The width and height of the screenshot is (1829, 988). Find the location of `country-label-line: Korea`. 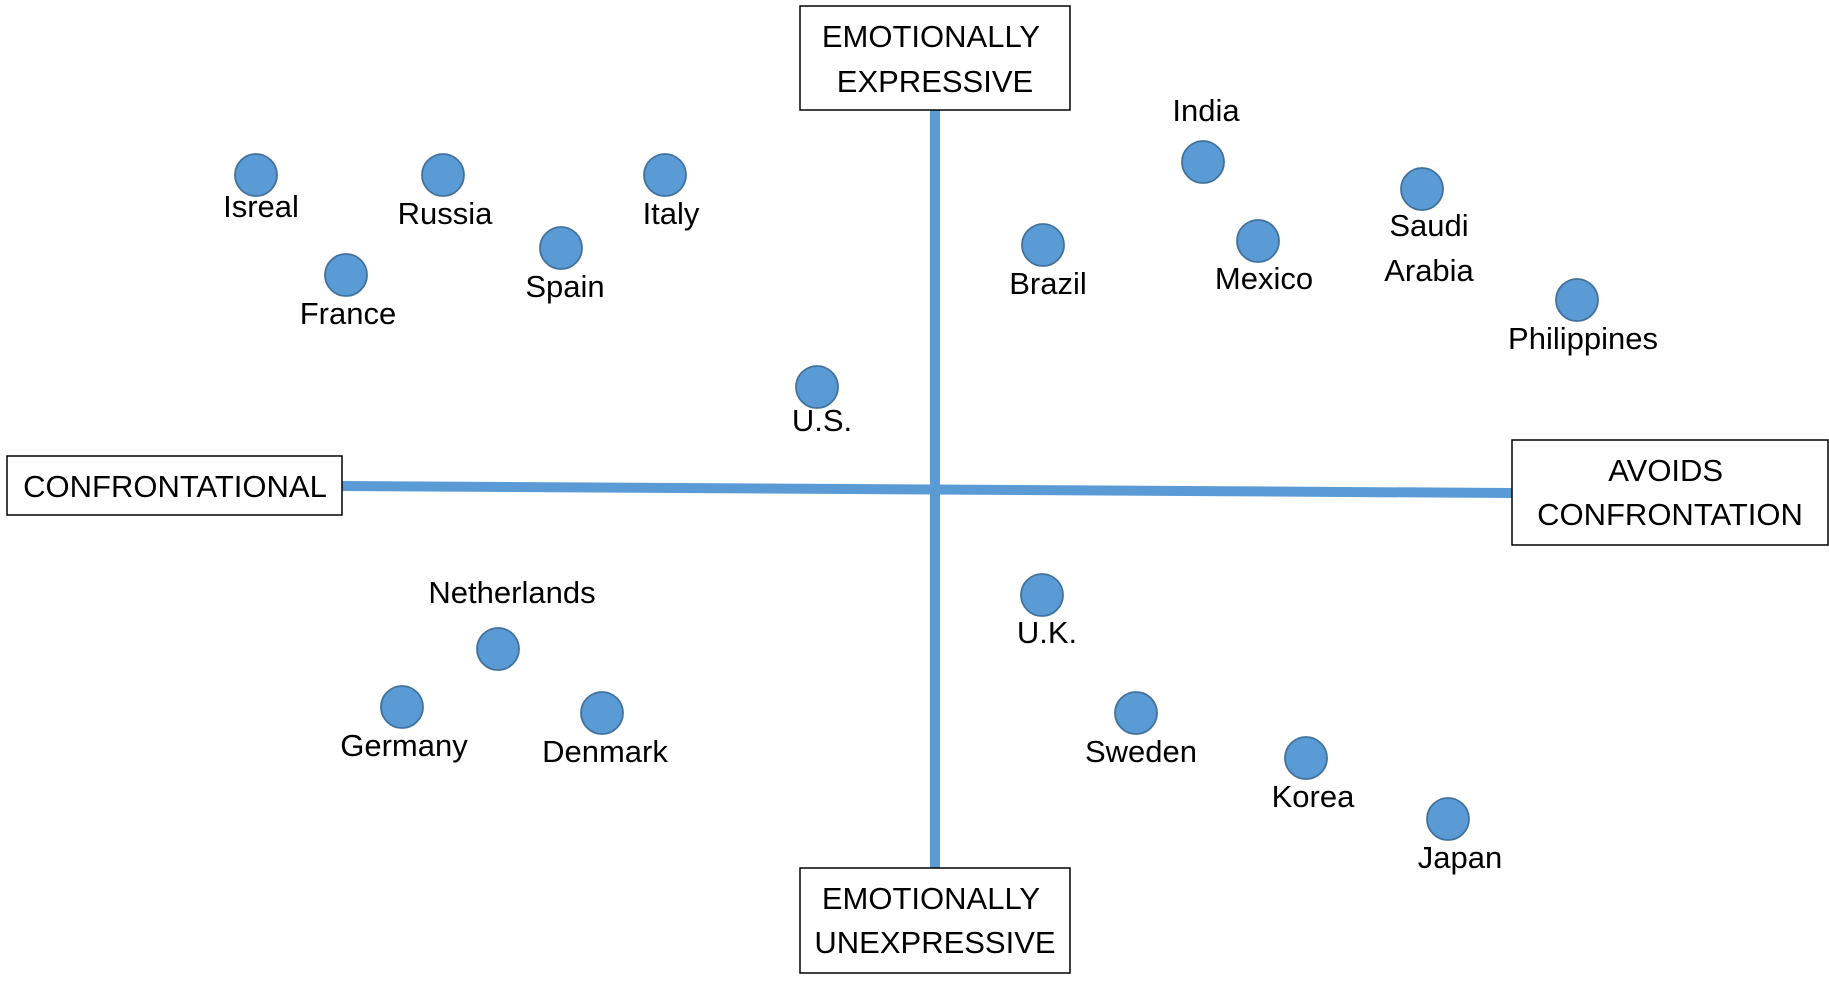

country-label-line: Korea is located at coordinates (1313, 796).